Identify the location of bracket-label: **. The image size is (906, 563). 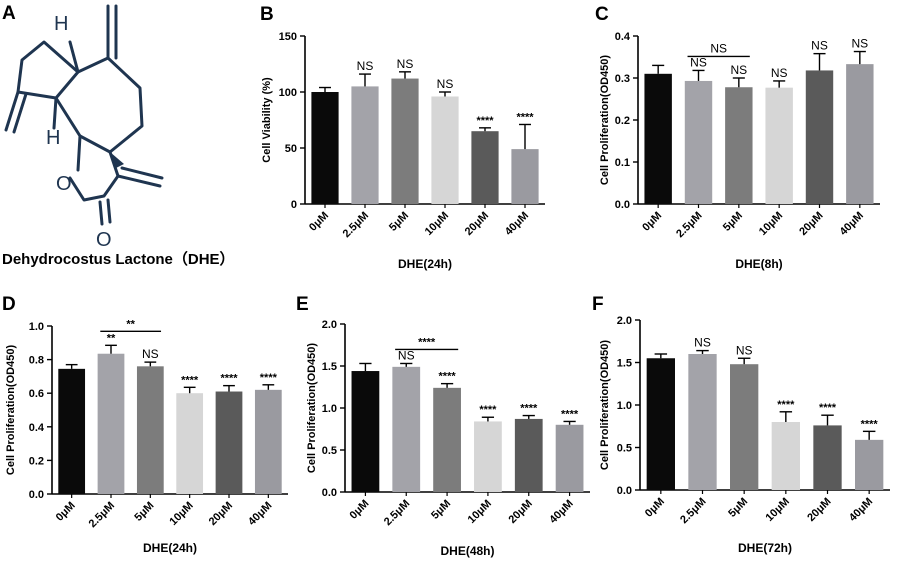
(130, 324).